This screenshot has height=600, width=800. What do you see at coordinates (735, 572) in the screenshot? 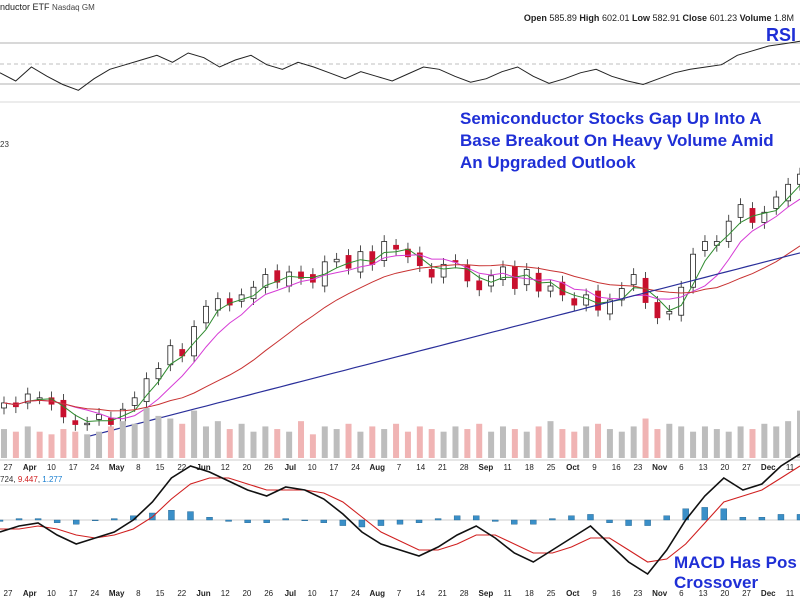
I see `macd-annotation: MACD Has Pos Crossover` at bounding box center [735, 572].